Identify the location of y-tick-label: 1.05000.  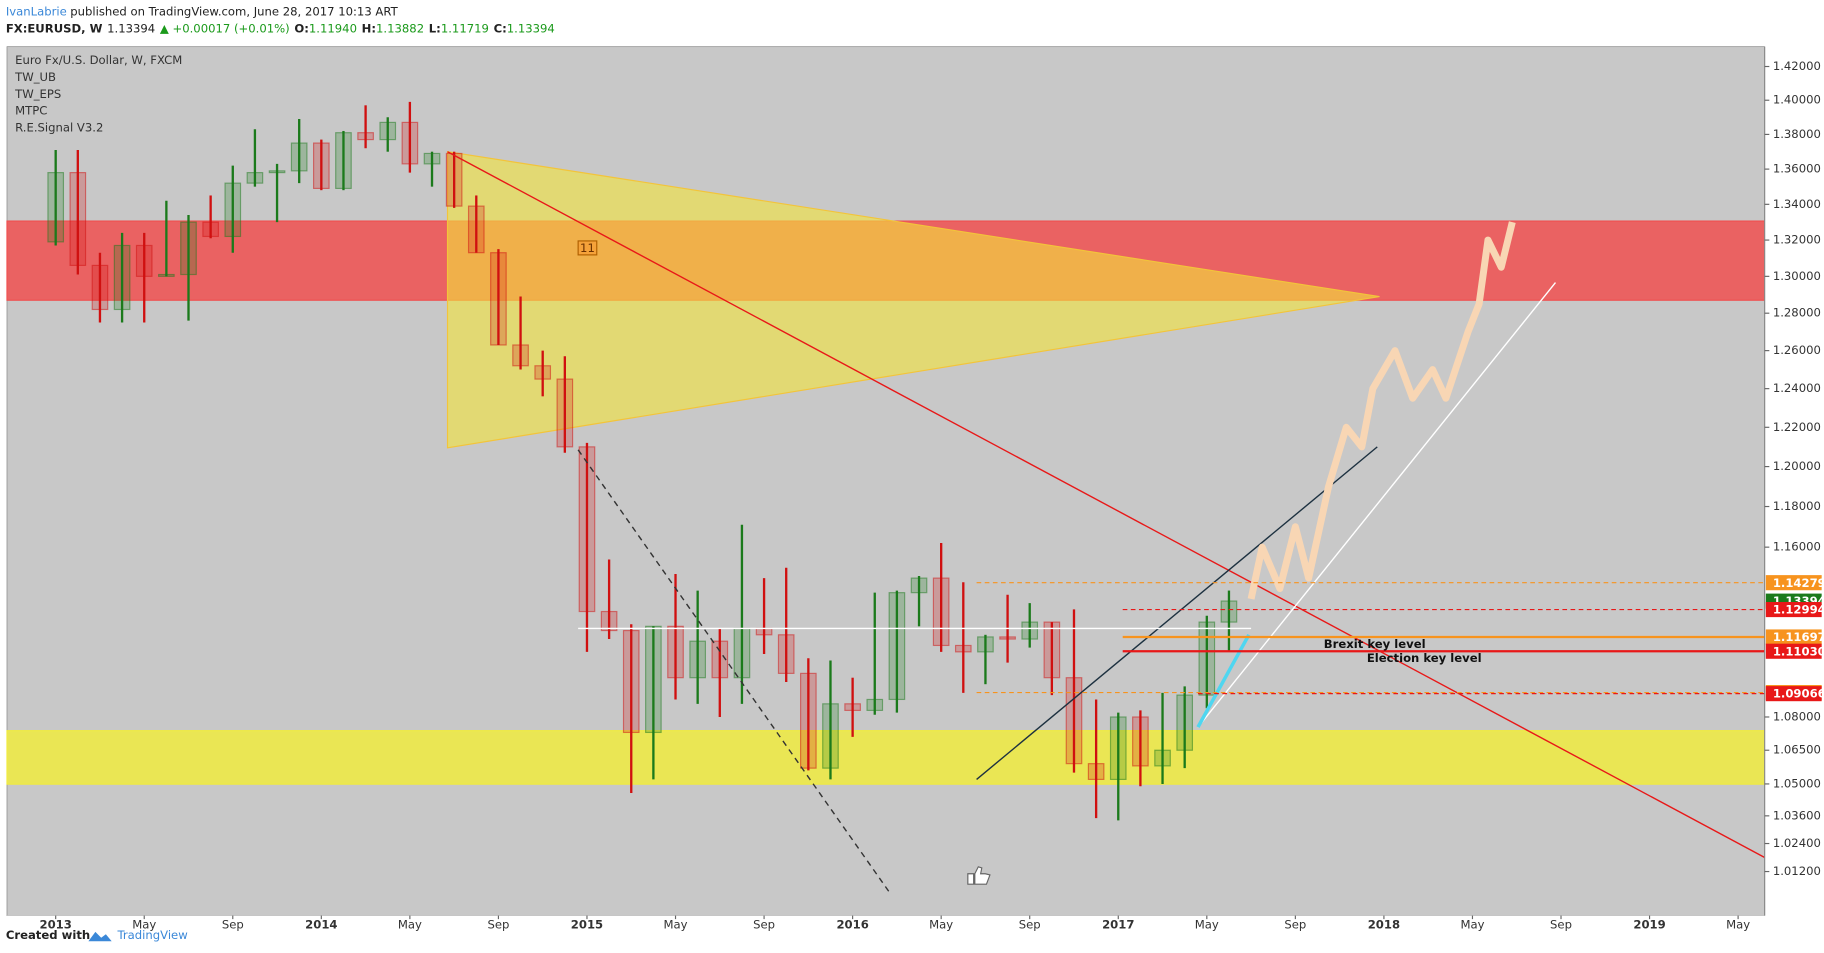
(1797, 783).